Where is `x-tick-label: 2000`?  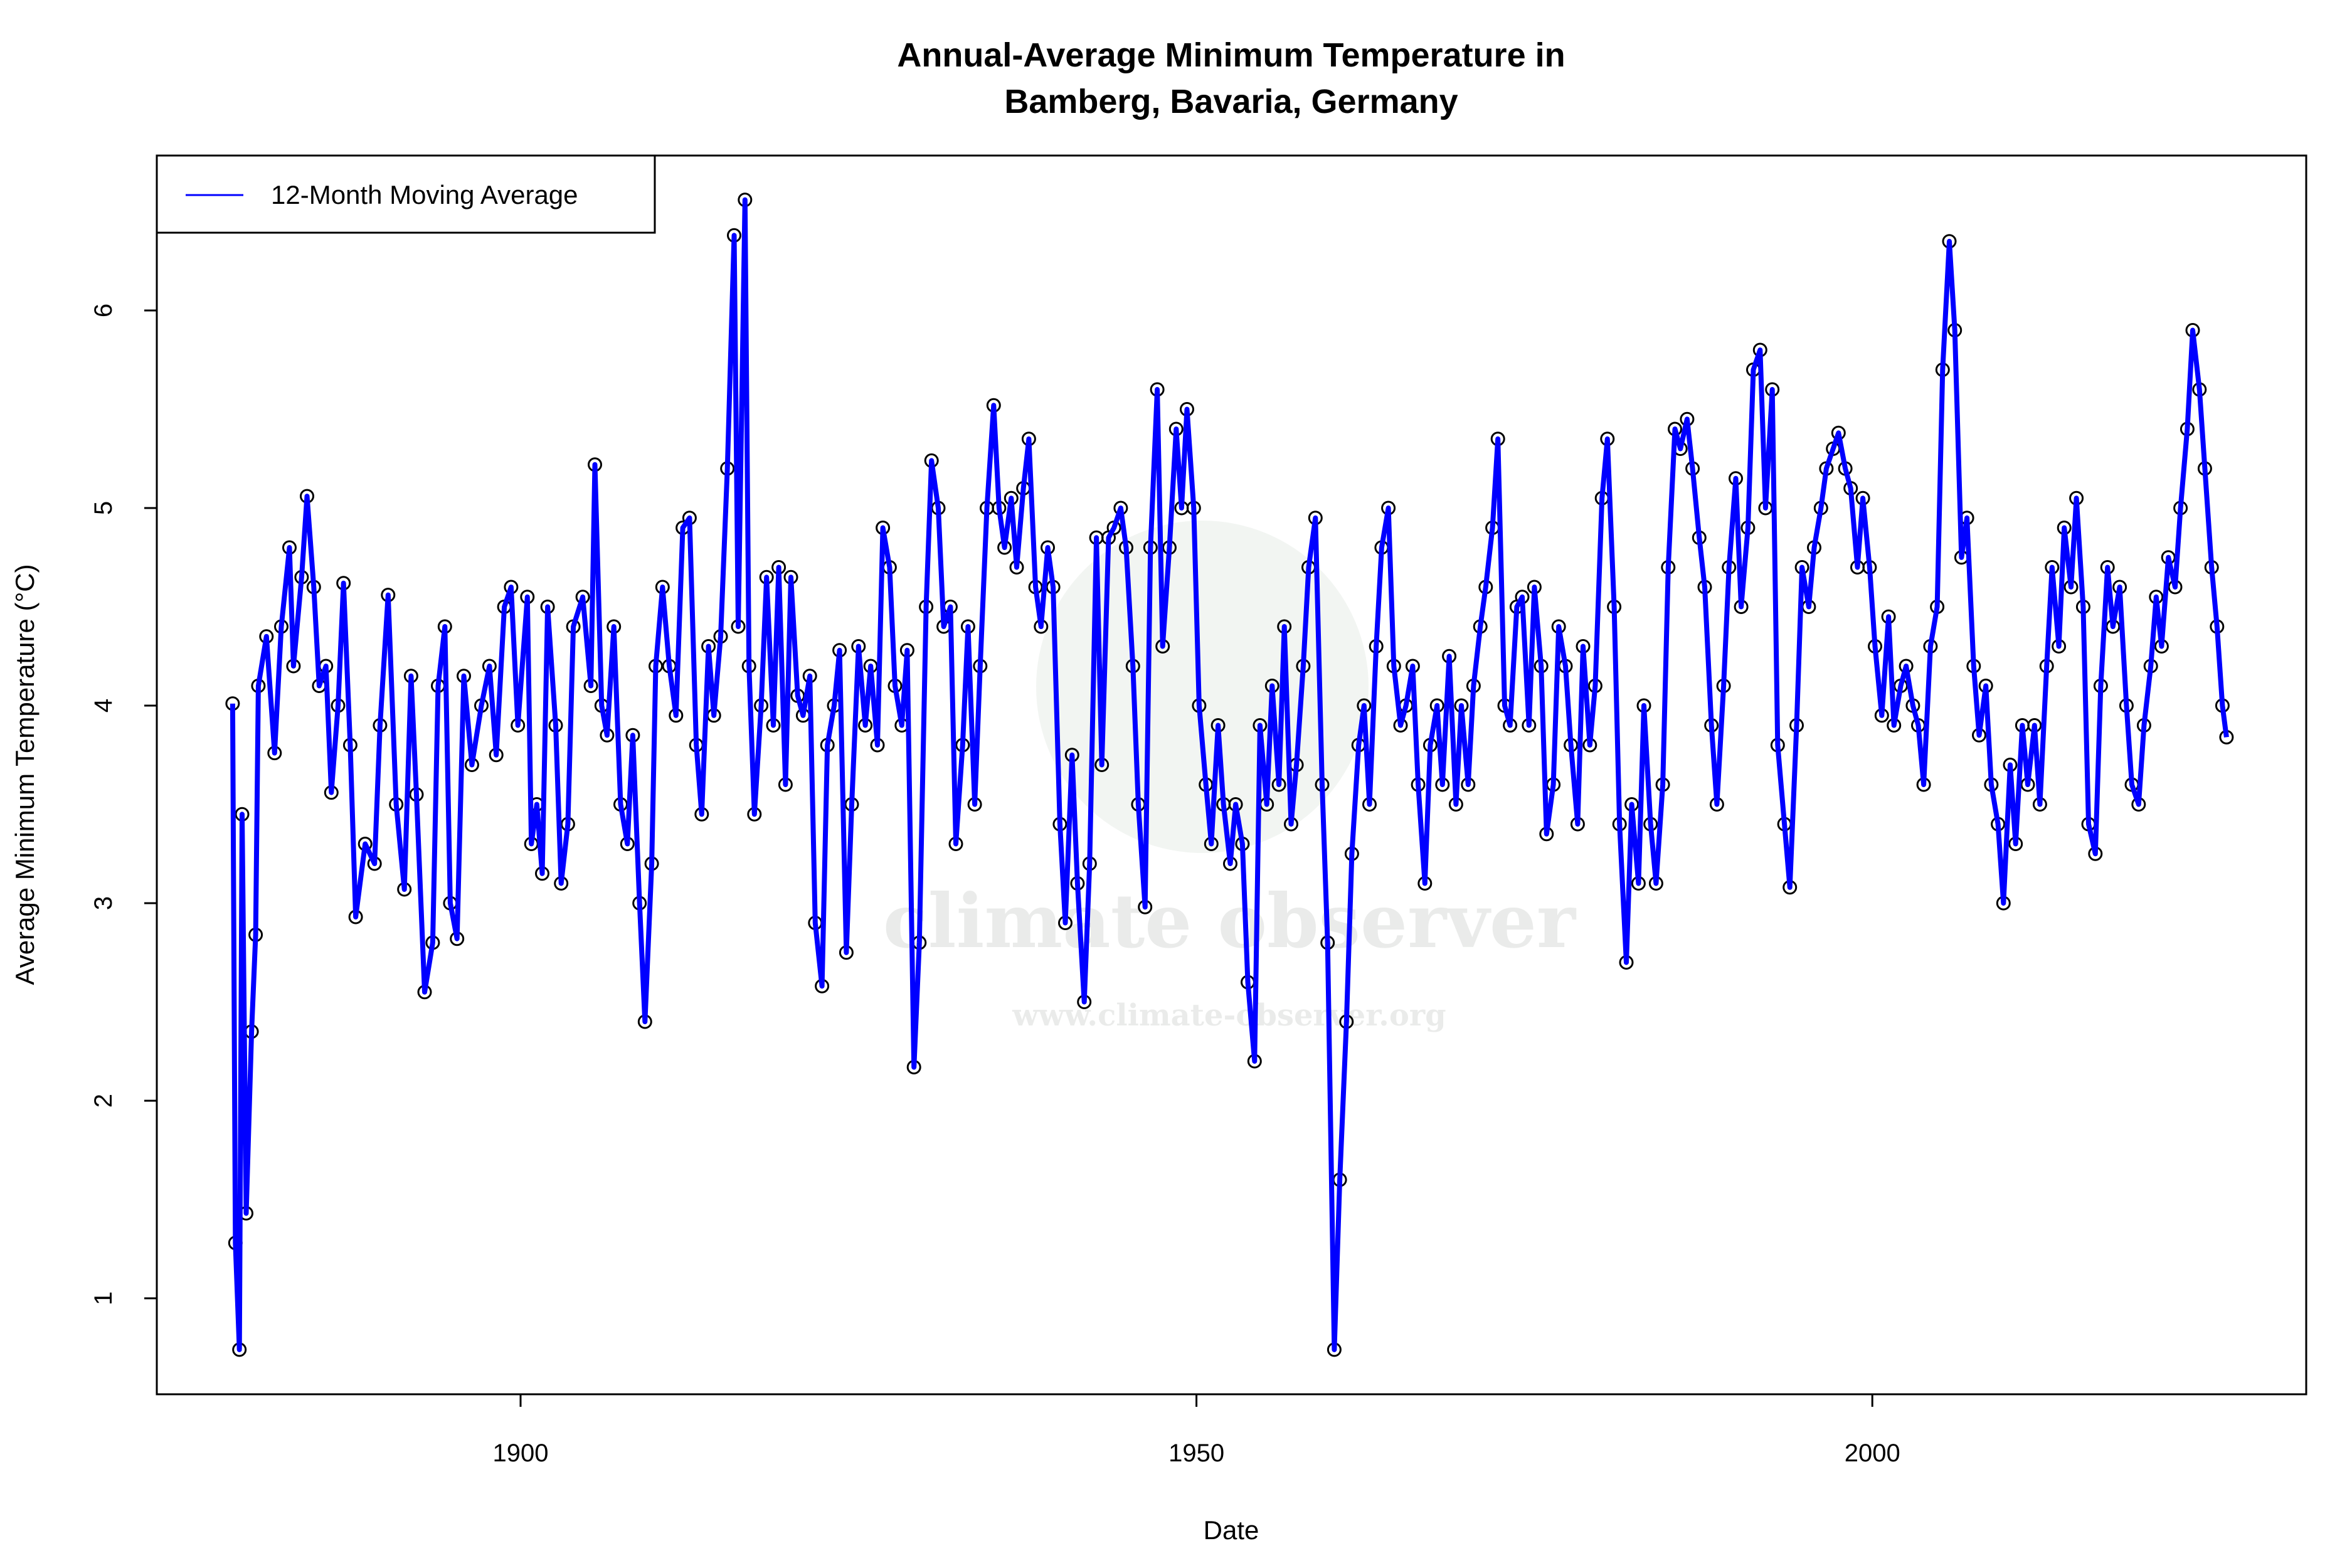
x-tick-label: 2000 is located at coordinates (1872, 1453).